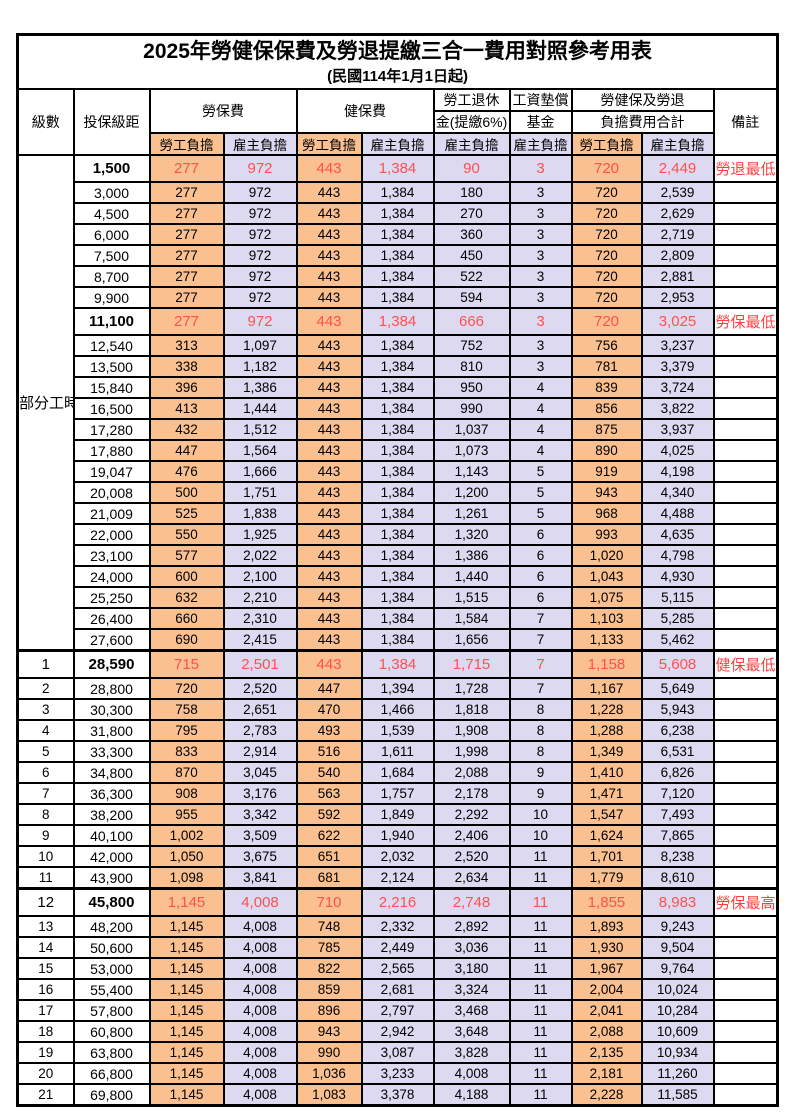 The width and height of the screenshot is (791, 1120). What do you see at coordinates (329, 856) in the screenshot?
I see `health-employee-cell: 651` at bounding box center [329, 856].